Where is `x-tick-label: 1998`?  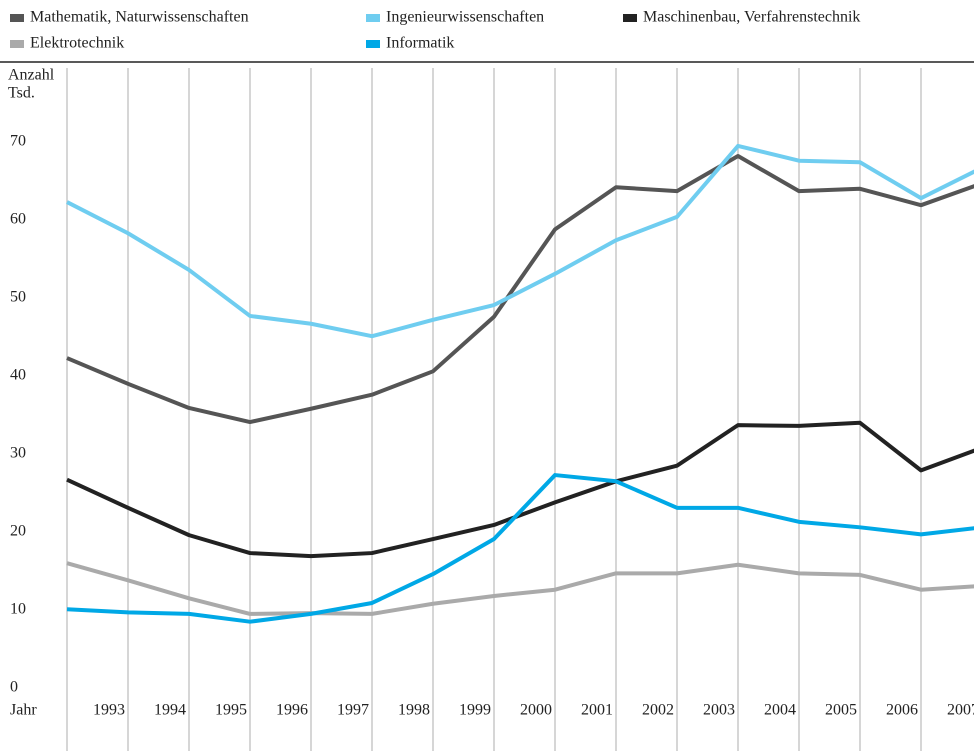 x-tick-label: 1998 is located at coordinates (414, 710).